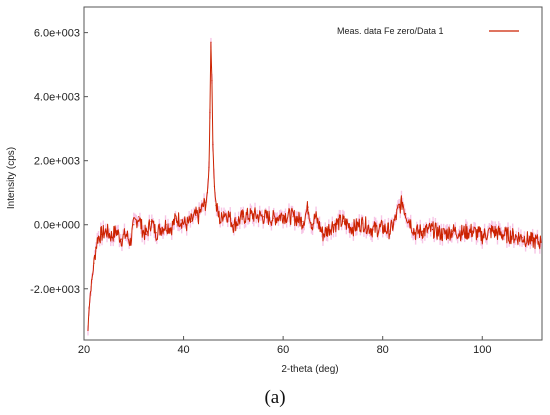 The height and width of the screenshot is (415, 550). Describe the element at coordinates (283, 350) in the screenshot. I see `x-tick-label: 60` at that location.